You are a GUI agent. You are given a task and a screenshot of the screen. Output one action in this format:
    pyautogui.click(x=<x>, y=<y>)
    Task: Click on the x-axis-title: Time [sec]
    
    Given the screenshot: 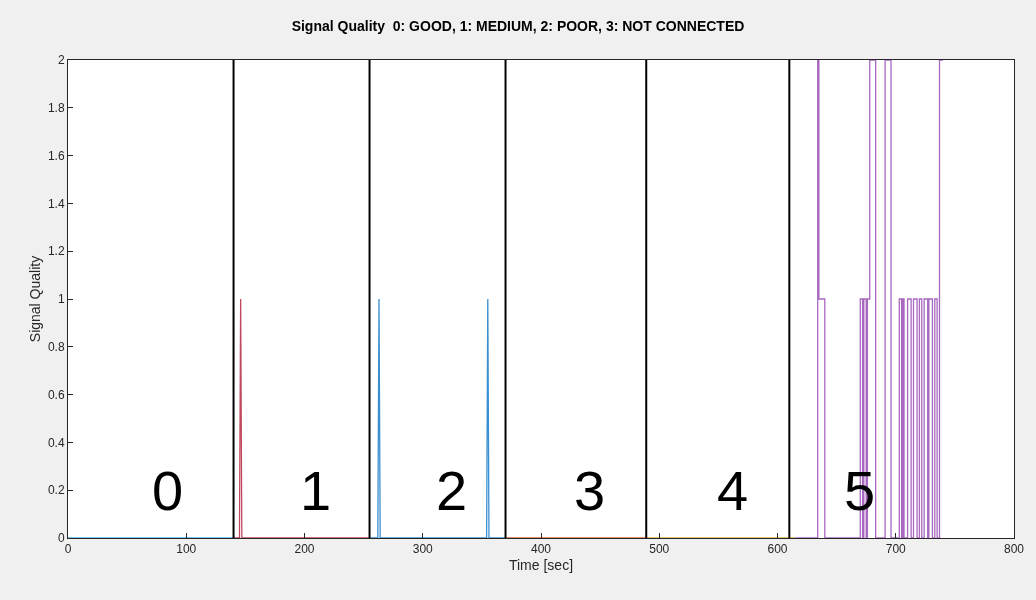 What is the action you would take?
    pyautogui.click(x=541, y=564)
    